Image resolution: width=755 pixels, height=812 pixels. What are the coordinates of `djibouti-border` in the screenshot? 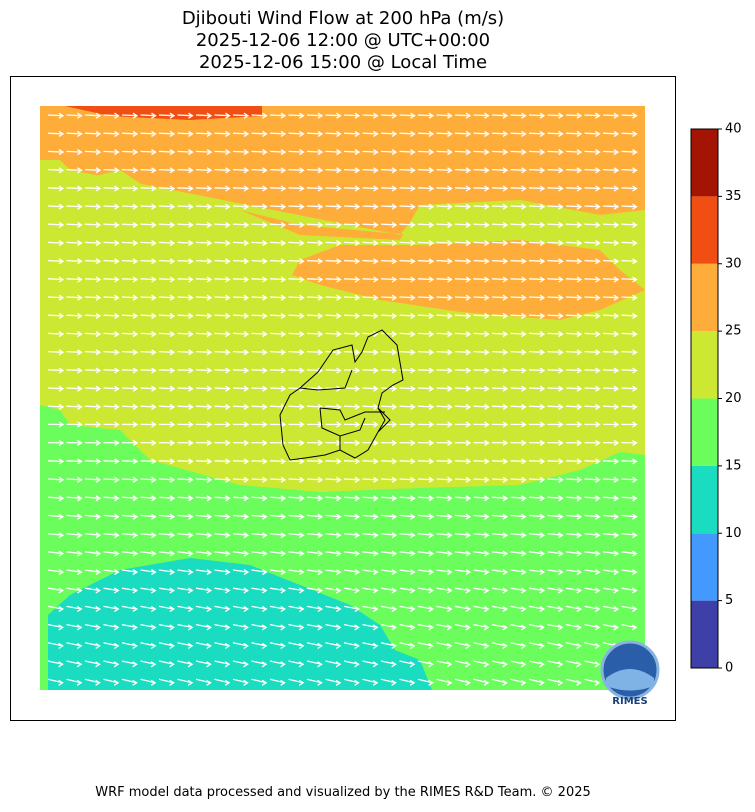 It's located at (341, 395).